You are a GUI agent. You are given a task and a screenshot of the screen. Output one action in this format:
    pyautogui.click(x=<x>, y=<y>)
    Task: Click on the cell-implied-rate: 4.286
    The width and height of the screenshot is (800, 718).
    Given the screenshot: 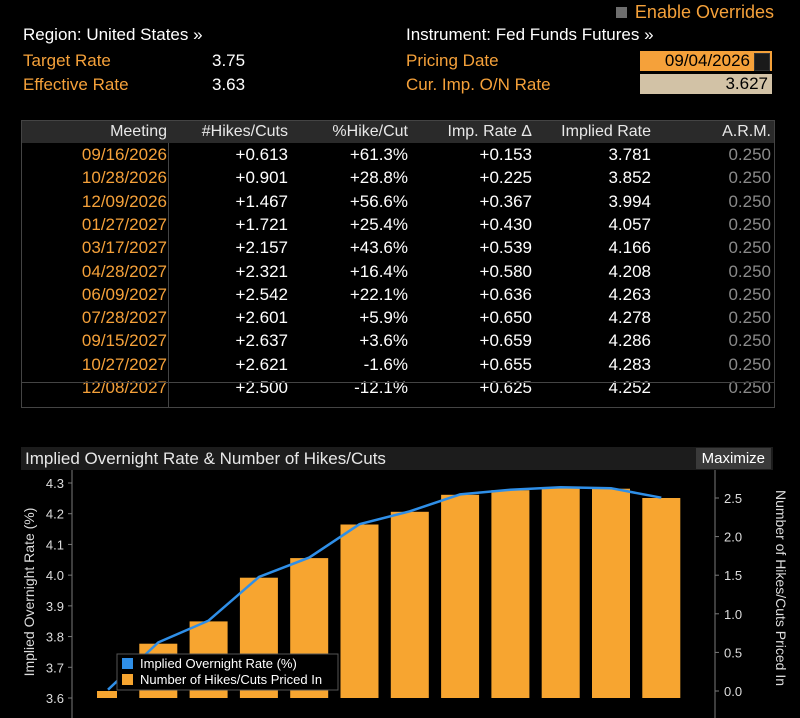 What is the action you would take?
    pyautogui.click(x=629, y=341)
    